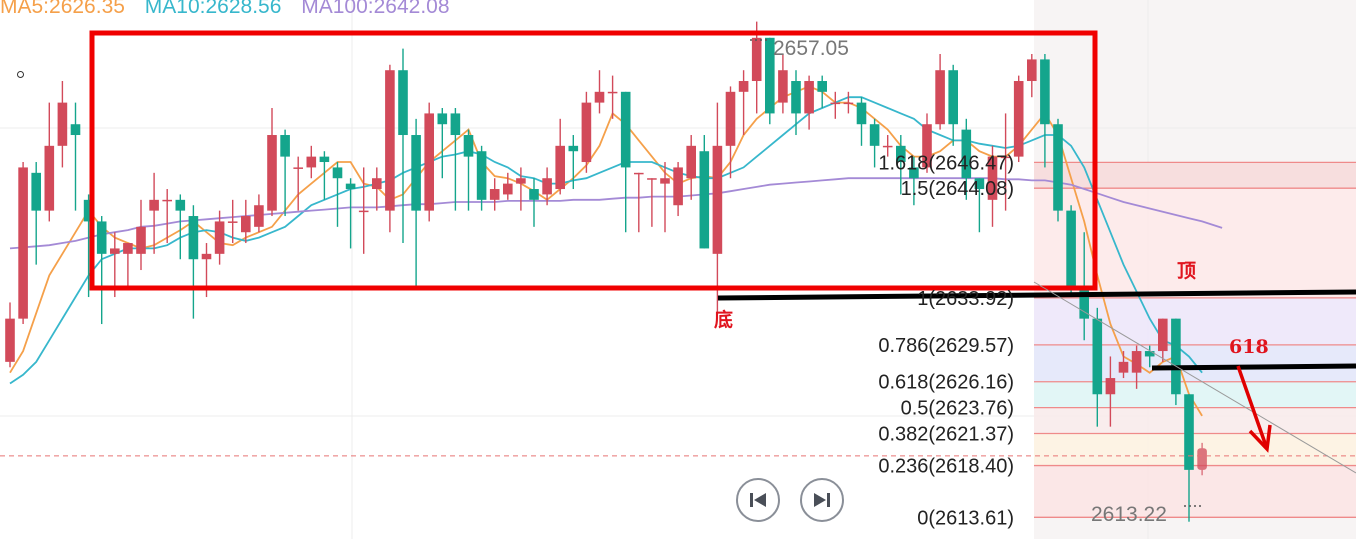  Describe the element at coordinates (20, 74) in the screenshot. I see `marker-dot` at that location.